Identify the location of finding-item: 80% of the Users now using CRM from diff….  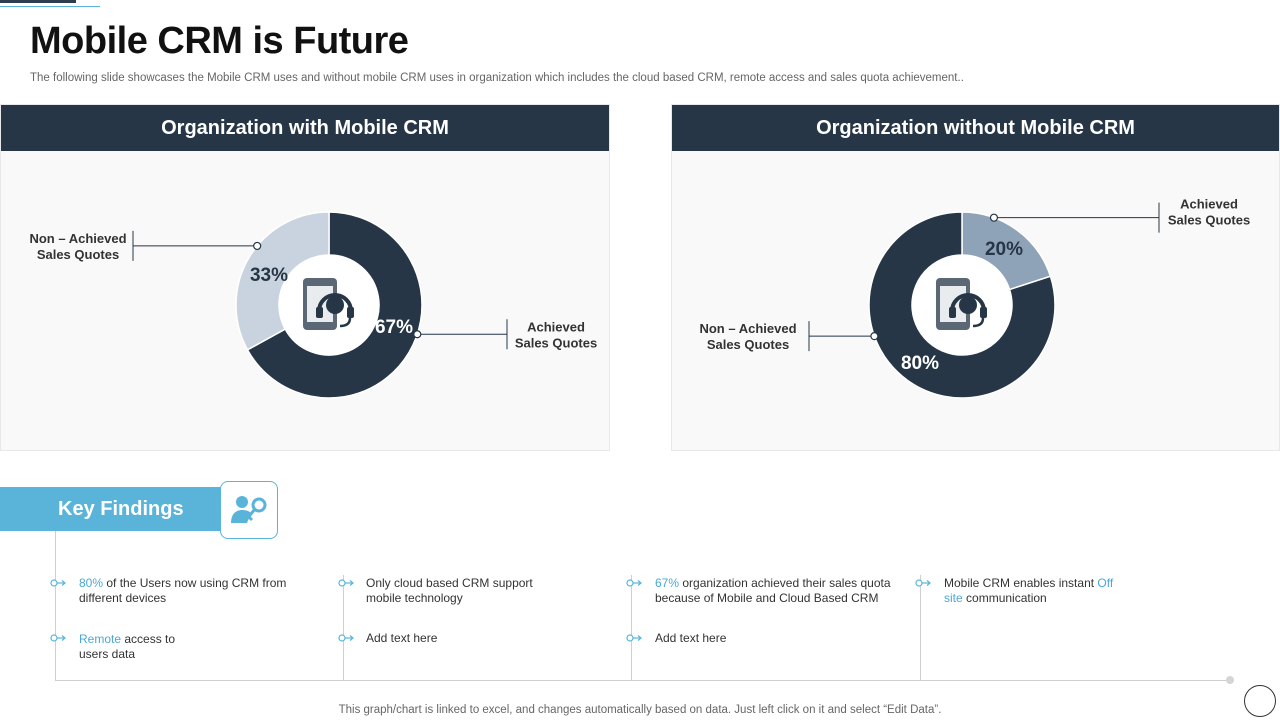
(194, 590).